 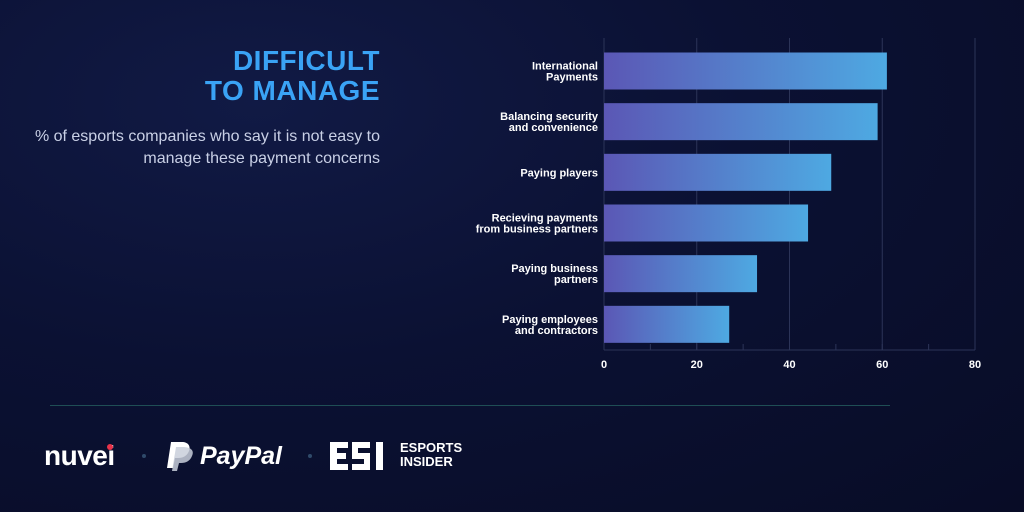 I want to click on x-tick-label: 60, so click(x=882, y=365).